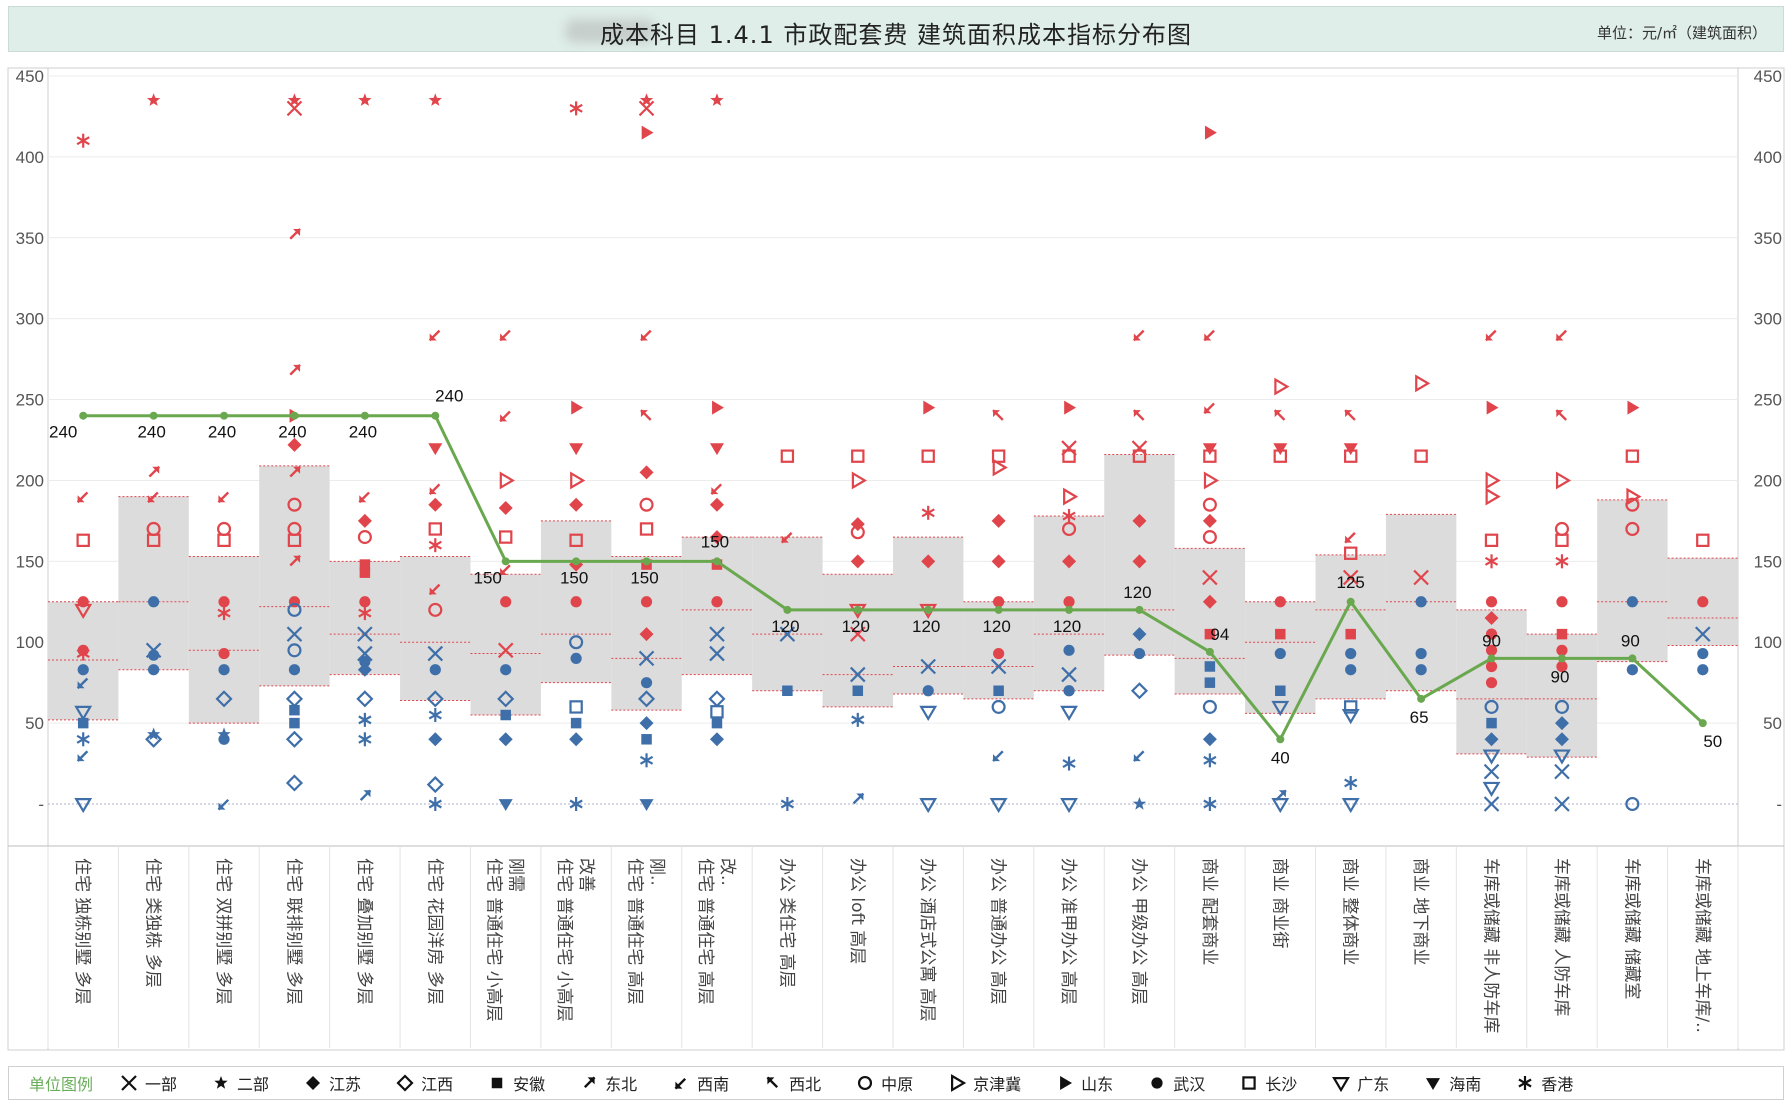  Describe the element at coordinates (1557, 1084) in the screenshot. I see `legend-item-label: 香港` at that location.